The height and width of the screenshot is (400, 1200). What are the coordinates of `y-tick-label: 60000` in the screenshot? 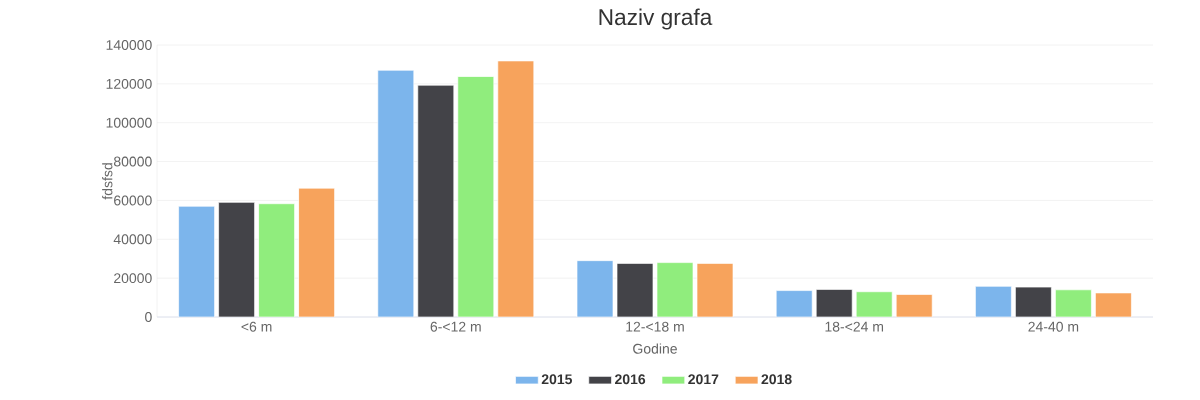 It's located at (133, 200).